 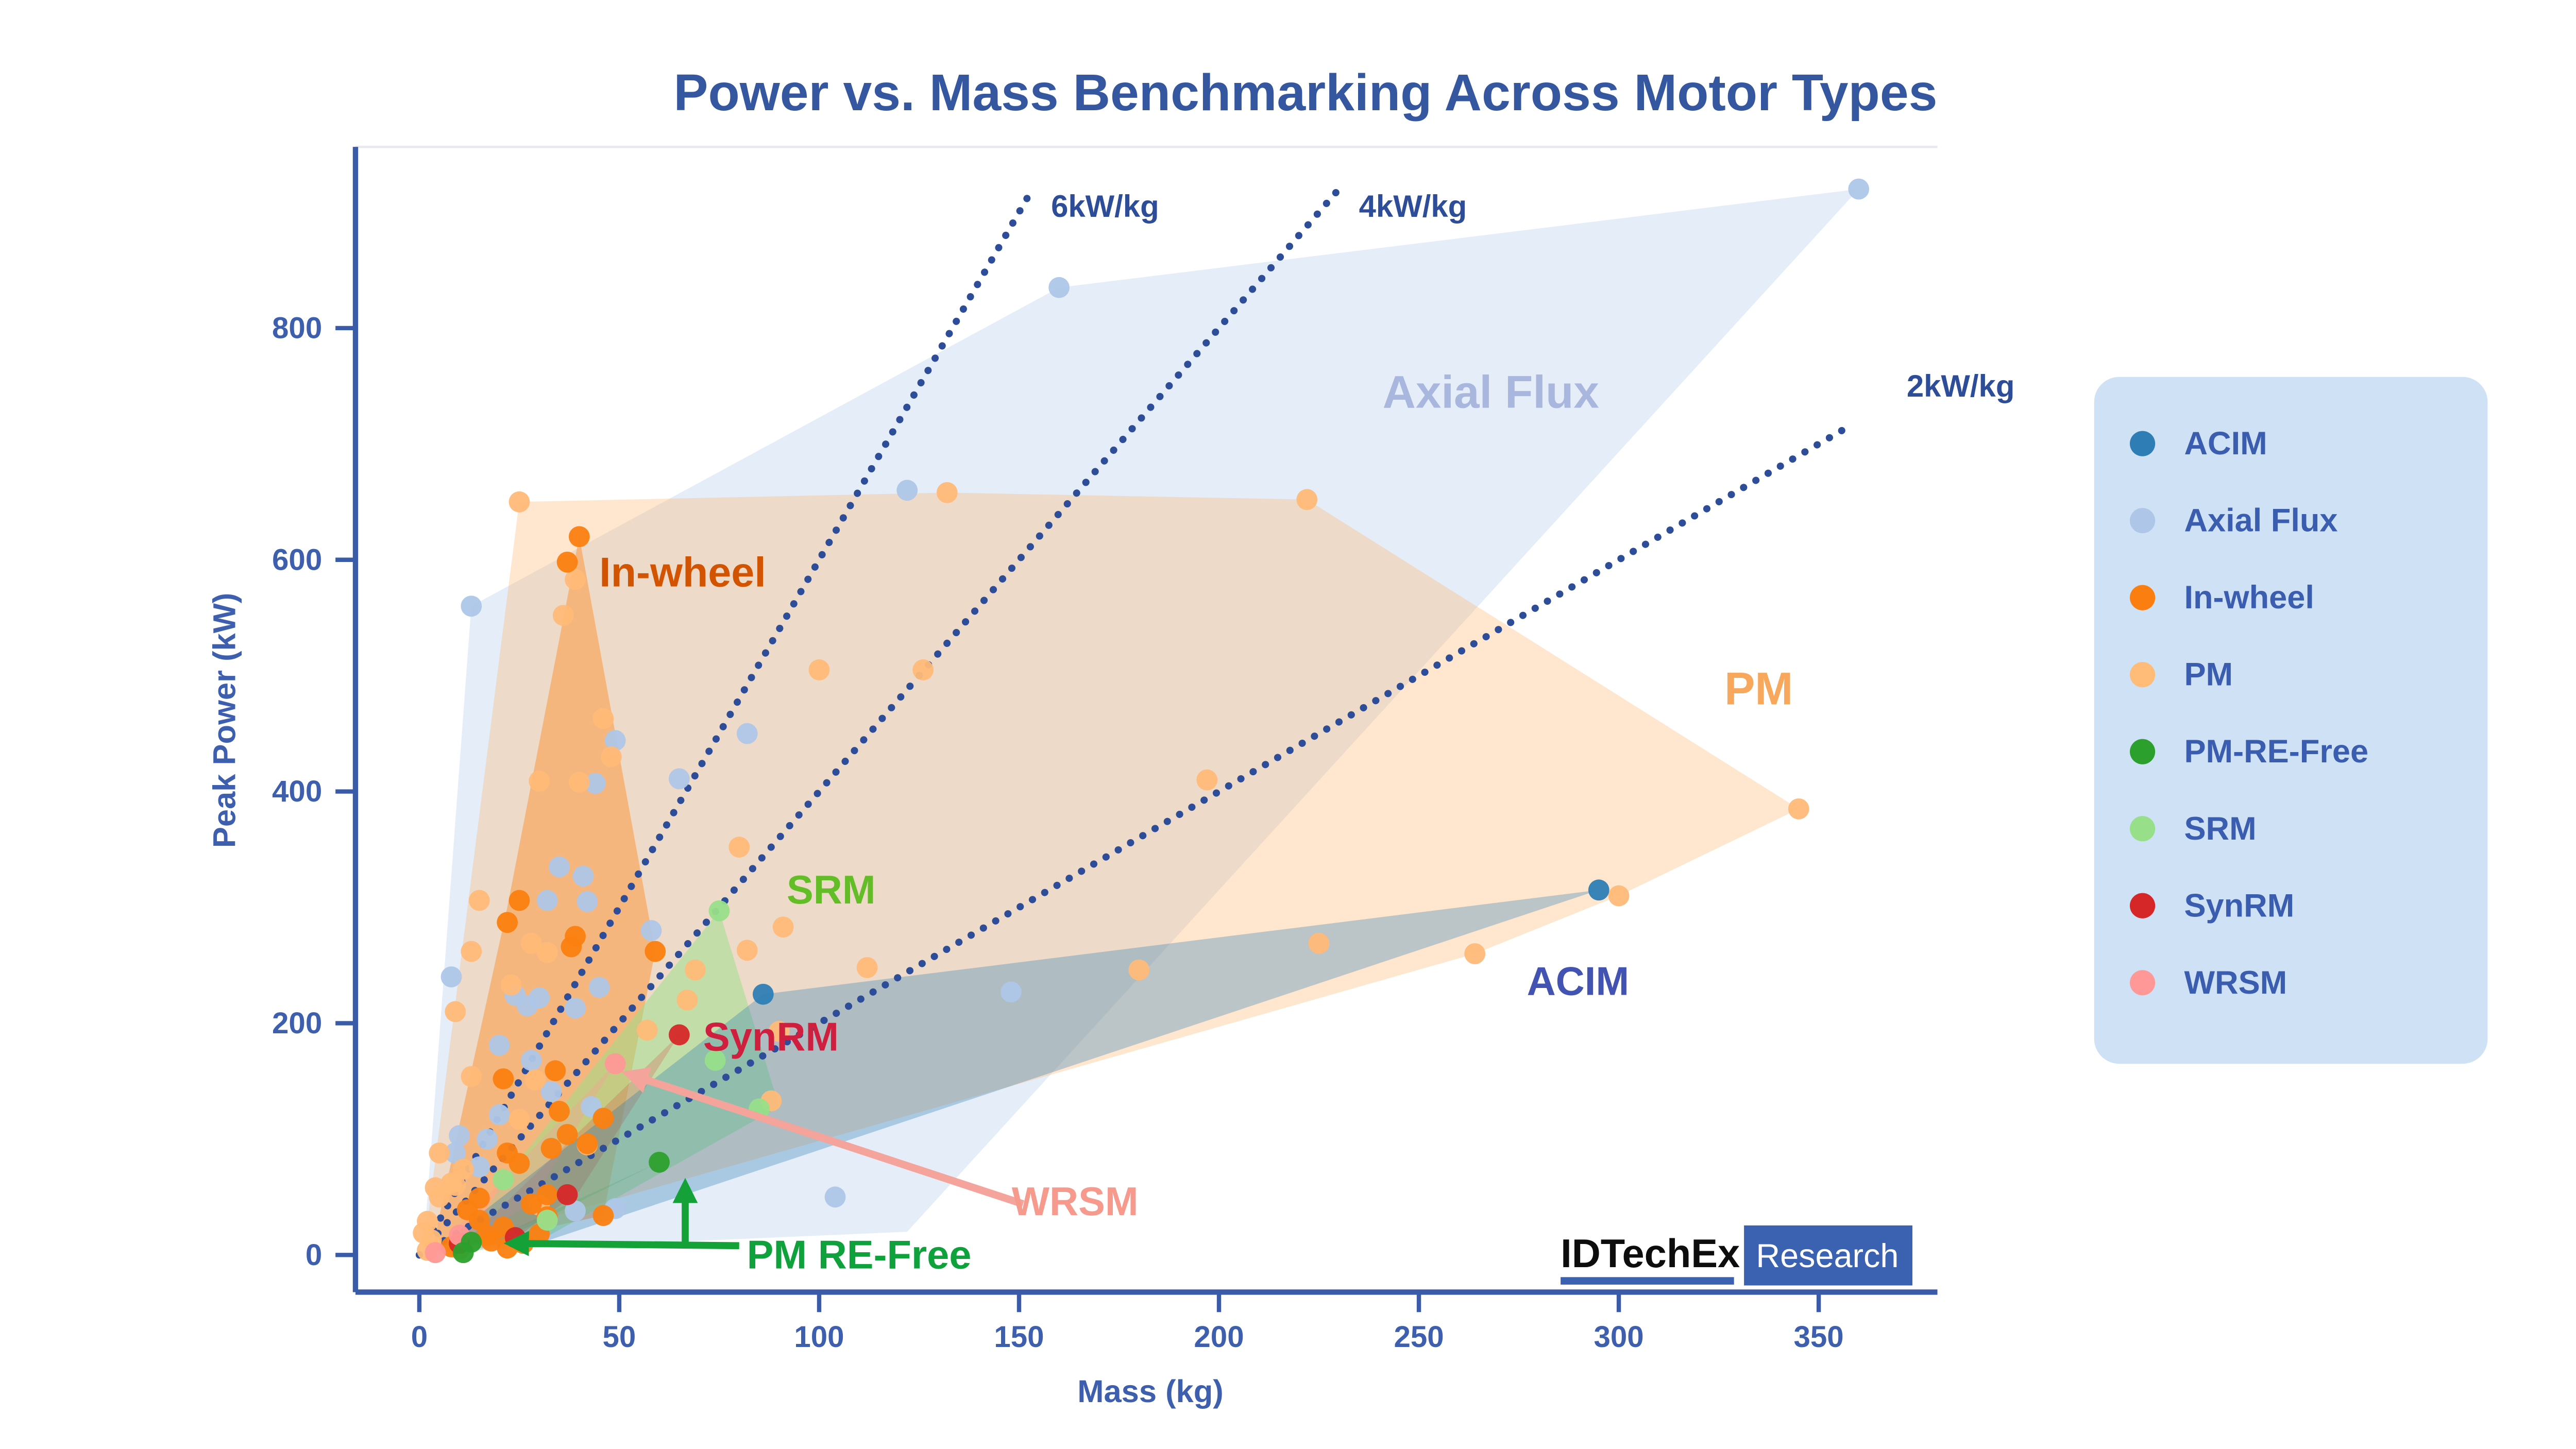 I want to click on x-tick-label: 200, so click(x=1219, y=1337).